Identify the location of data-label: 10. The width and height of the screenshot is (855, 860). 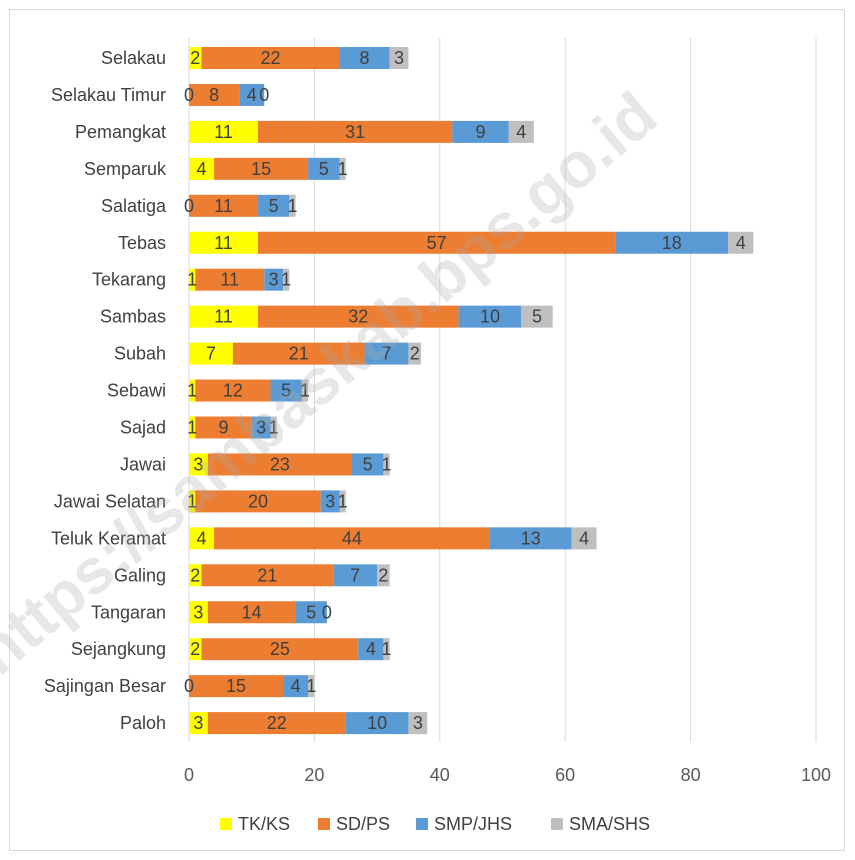
(490, 317).